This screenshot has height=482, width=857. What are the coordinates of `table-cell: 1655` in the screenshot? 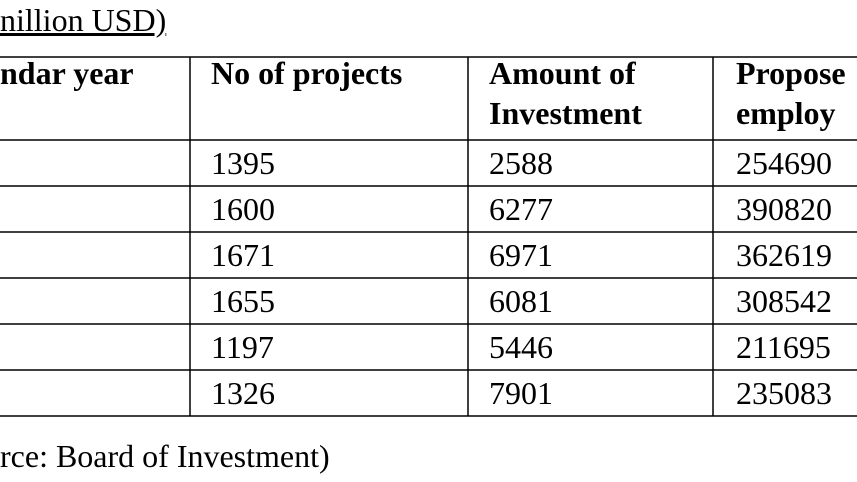 It's located at (243, 301).